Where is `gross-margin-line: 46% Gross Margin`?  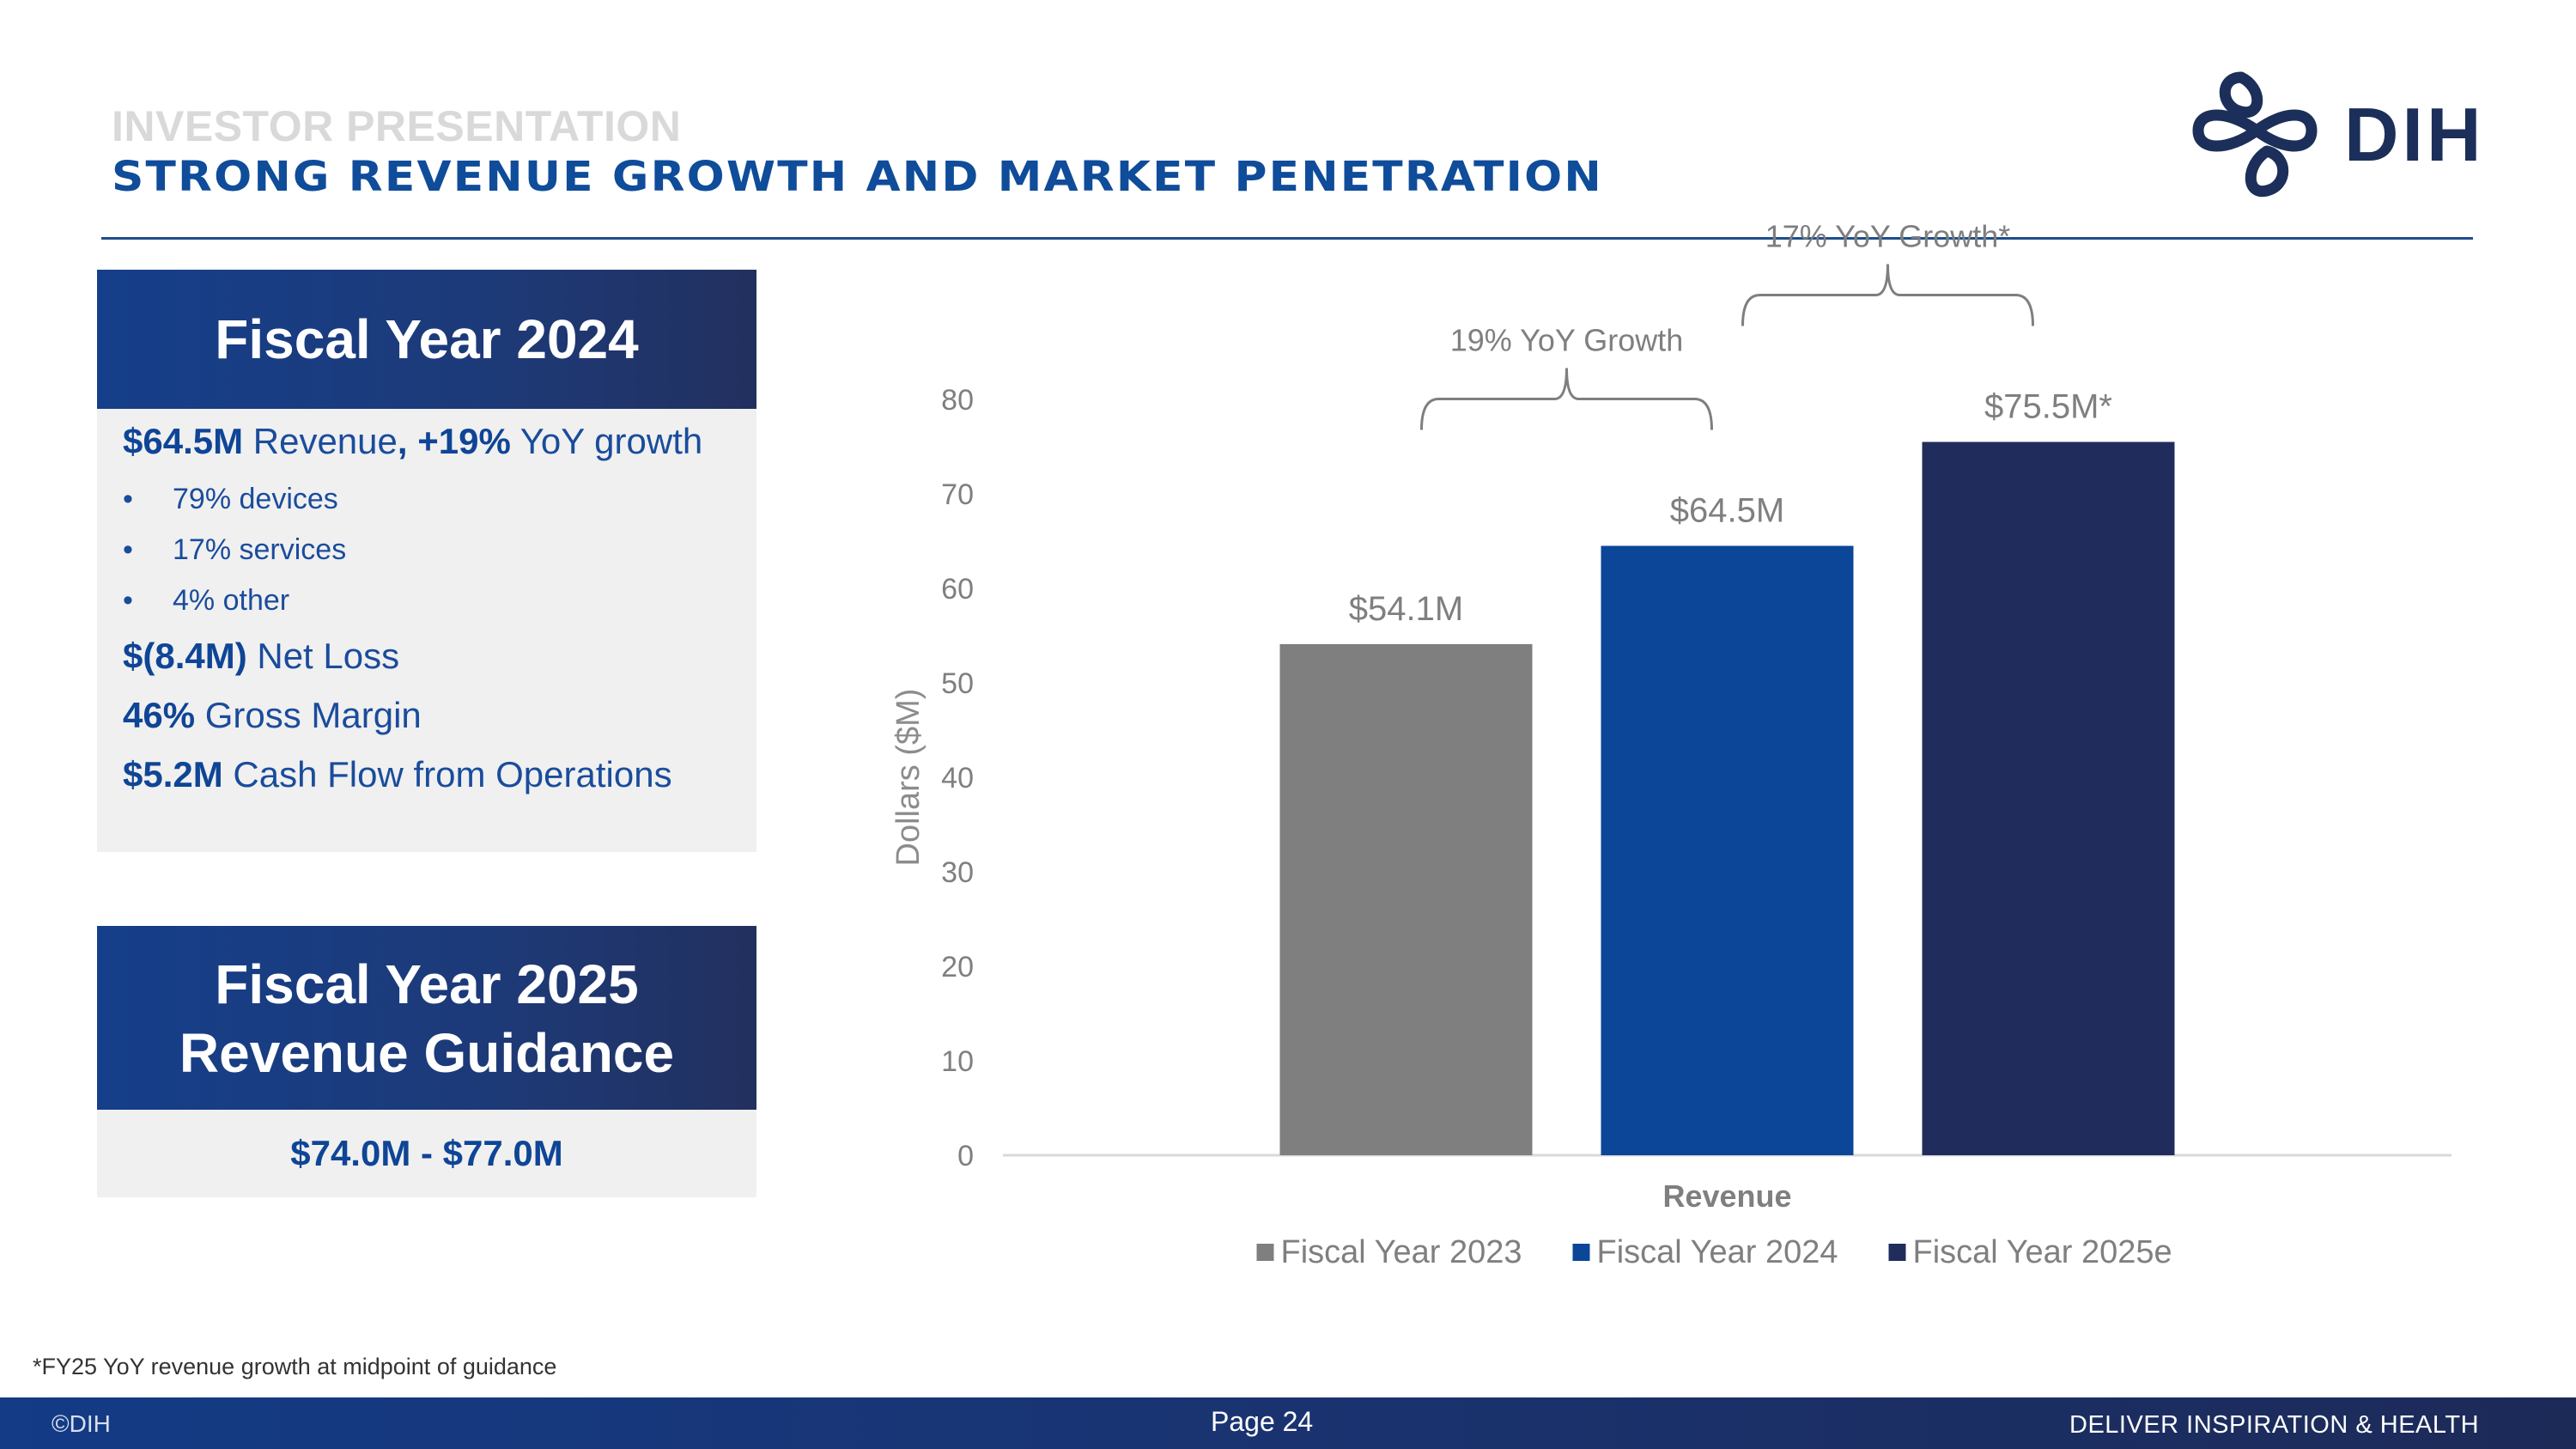
gross-margin-line: 46% Gross Margin is located at coordinates (272, 715).